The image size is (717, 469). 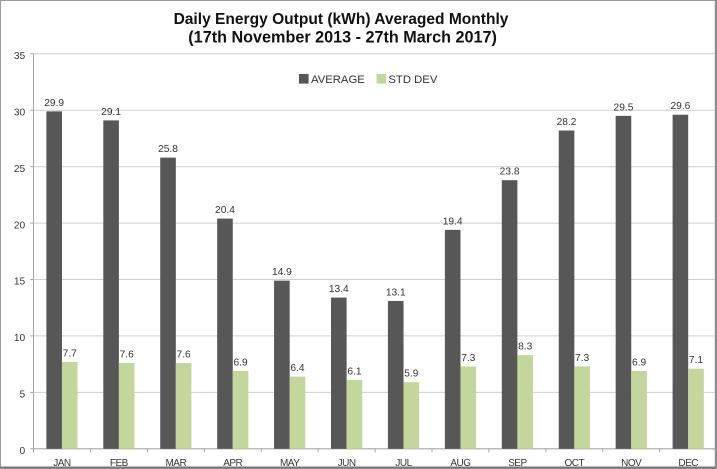 I want to click on svg-text: JUN, so click(x=347, y=463).